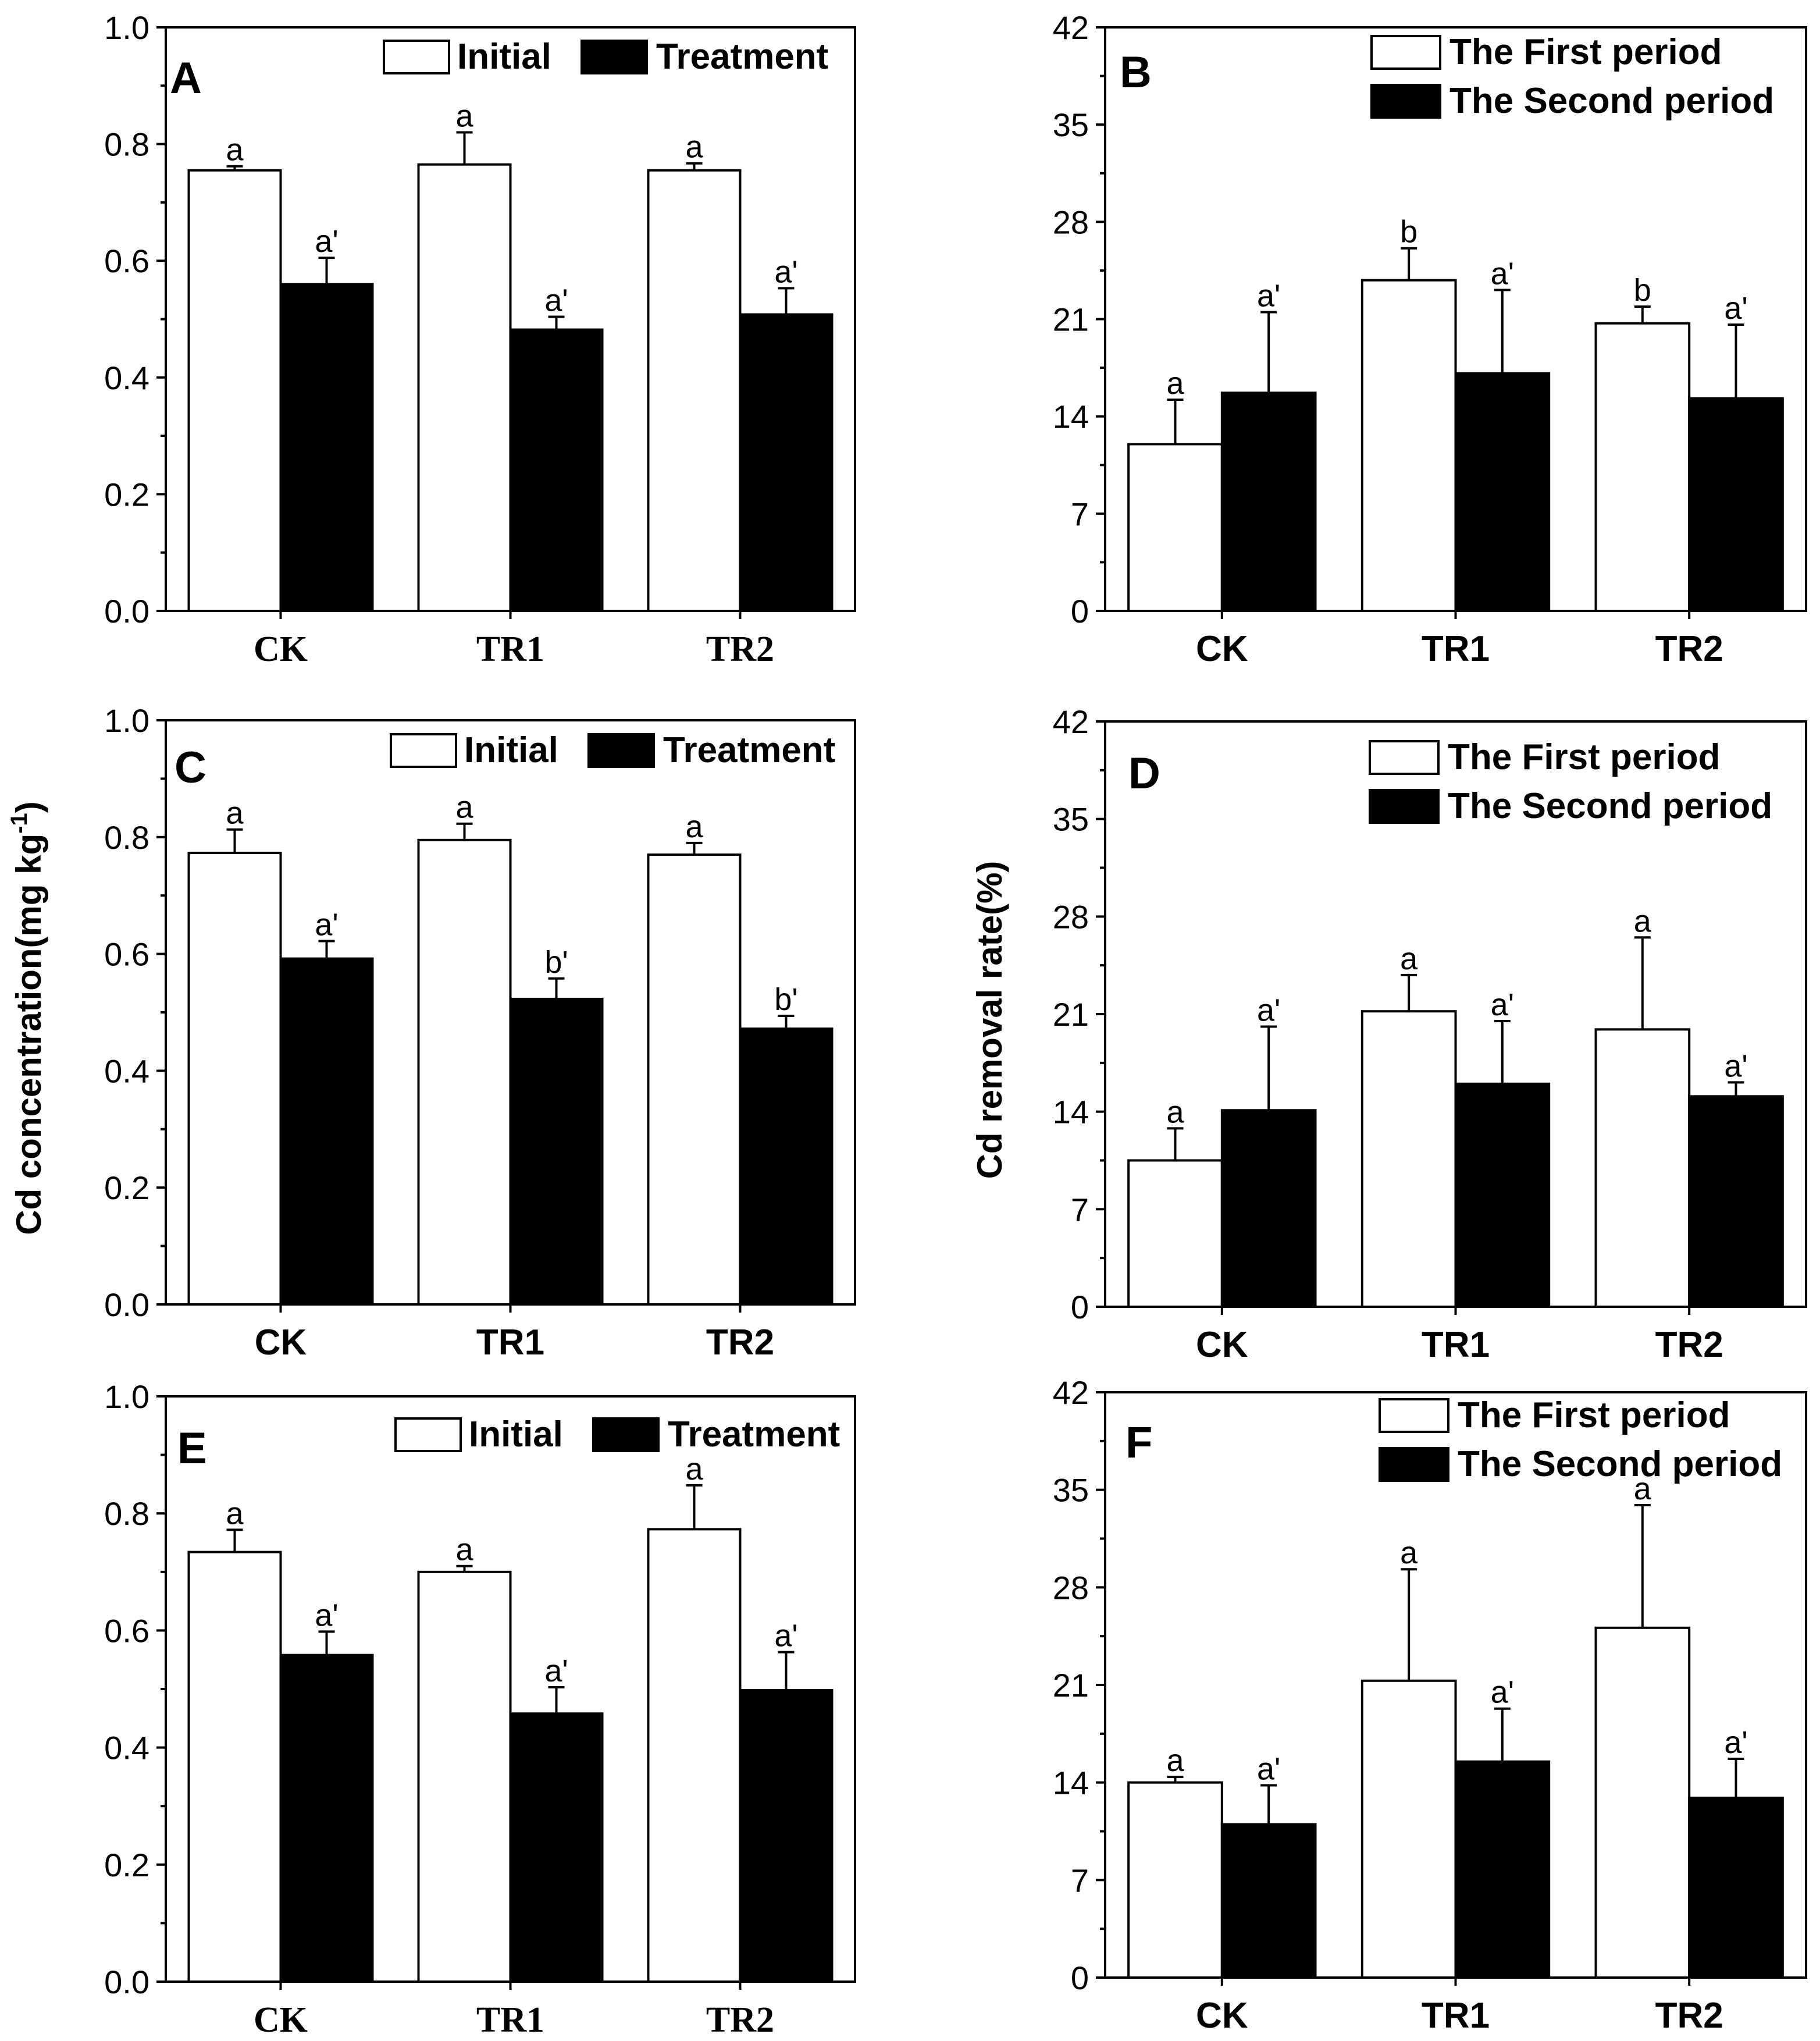  I want to click on y-tick-label: 0.4, so click(127, 1070).